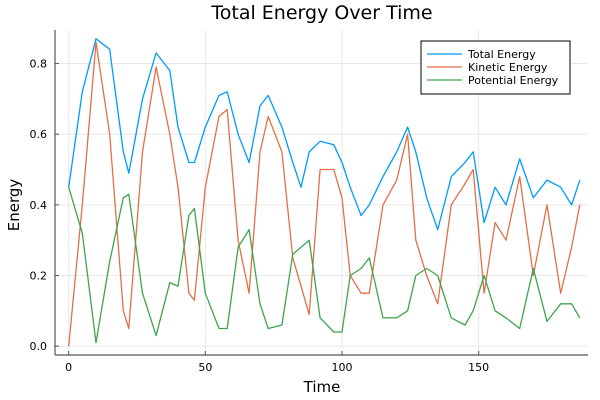 The width and height of the screenshot is (600, 400). Describe the element at coordinates (39, 134) in the screenshot. I see `y-tick-label: 0.6` at that location.